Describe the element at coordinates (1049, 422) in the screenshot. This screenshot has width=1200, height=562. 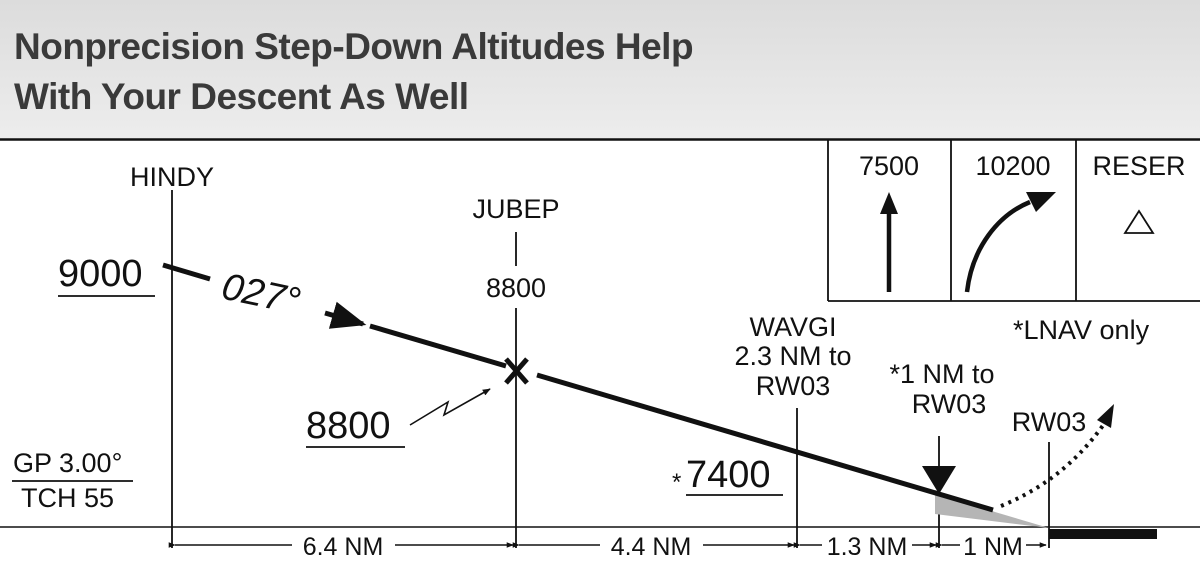
I see `runway-label: RW03` at that location.